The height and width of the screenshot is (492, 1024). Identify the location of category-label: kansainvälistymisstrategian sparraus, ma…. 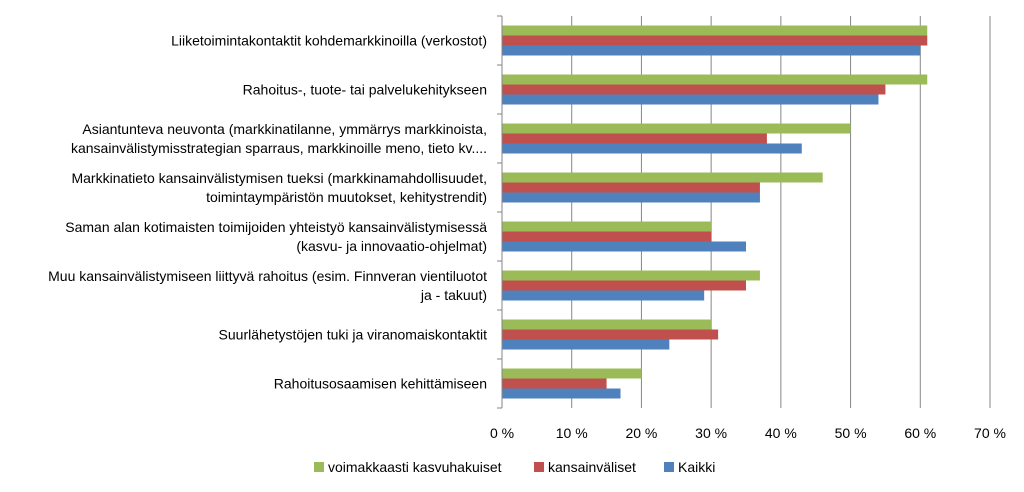
(279, 148).